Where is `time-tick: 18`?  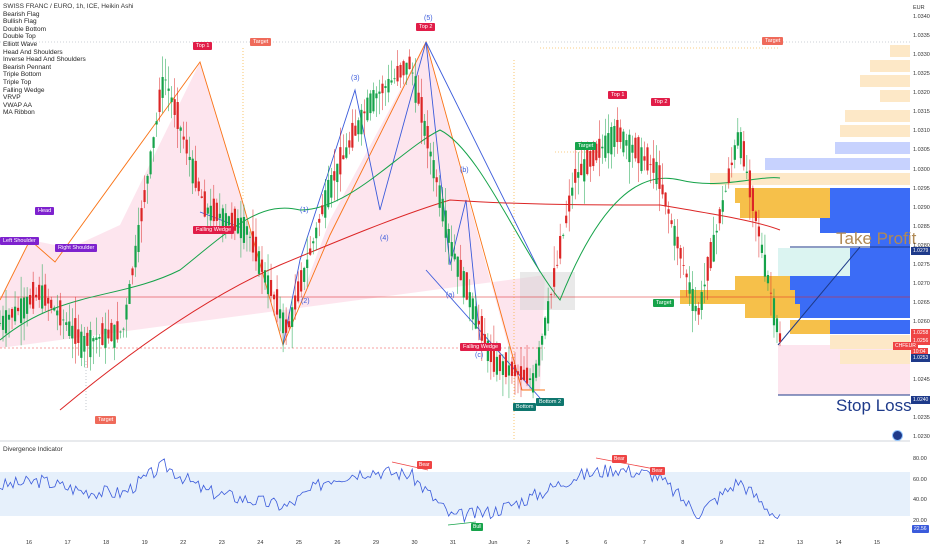 time-tick: 18 is located at coordinates (106, 543).